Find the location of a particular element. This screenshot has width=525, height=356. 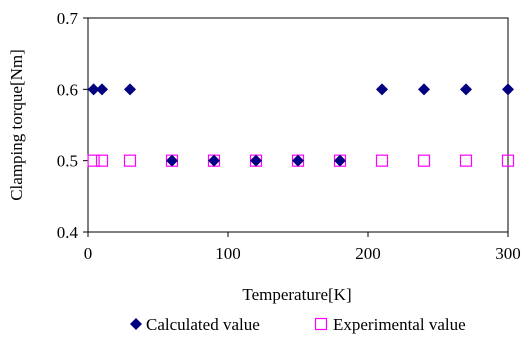

legend-label-experimental: Experimental value is located at coordinates (399, 324).